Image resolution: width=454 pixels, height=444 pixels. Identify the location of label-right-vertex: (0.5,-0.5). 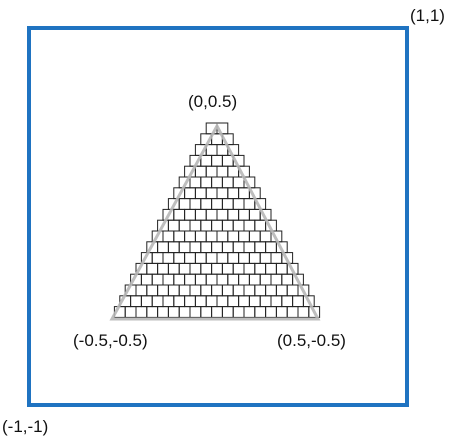
(311, 340).